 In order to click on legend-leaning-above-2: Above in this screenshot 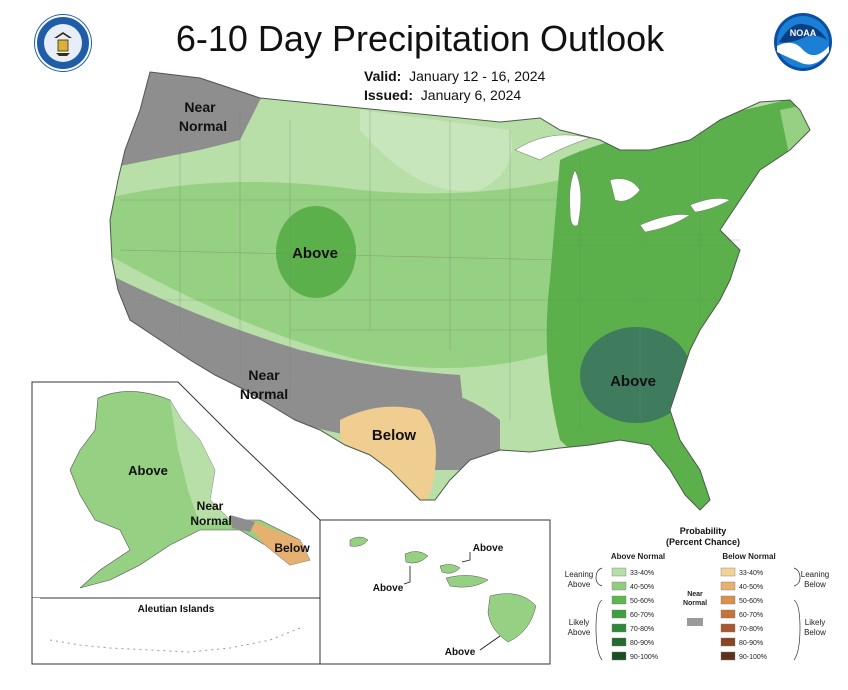, I will do `click(579, 584)`.